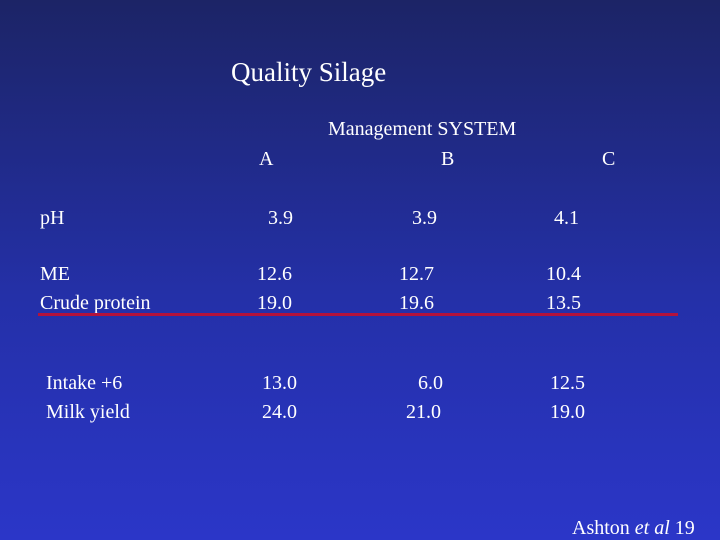 Image resolution: width=720 pixels, height=540 pixels. Describe the element at coordinates (279, 412) in the screenshot. I see `cell-milk-yield-a: 24.0` at that location.